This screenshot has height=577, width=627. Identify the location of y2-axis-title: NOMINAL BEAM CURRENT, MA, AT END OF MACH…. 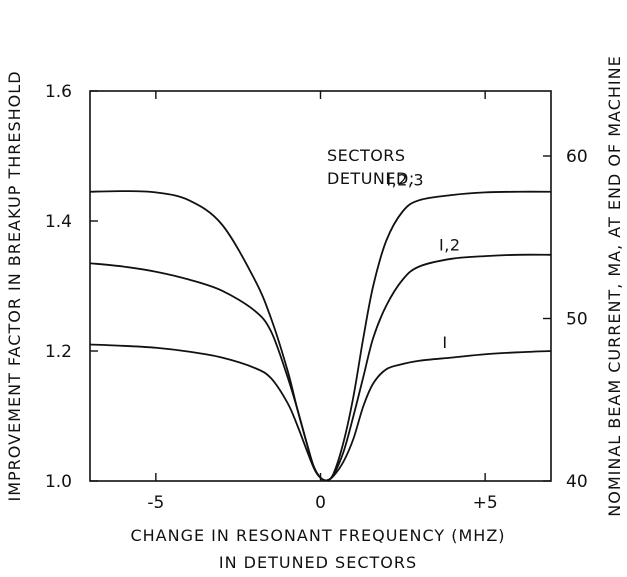
(614, 285).